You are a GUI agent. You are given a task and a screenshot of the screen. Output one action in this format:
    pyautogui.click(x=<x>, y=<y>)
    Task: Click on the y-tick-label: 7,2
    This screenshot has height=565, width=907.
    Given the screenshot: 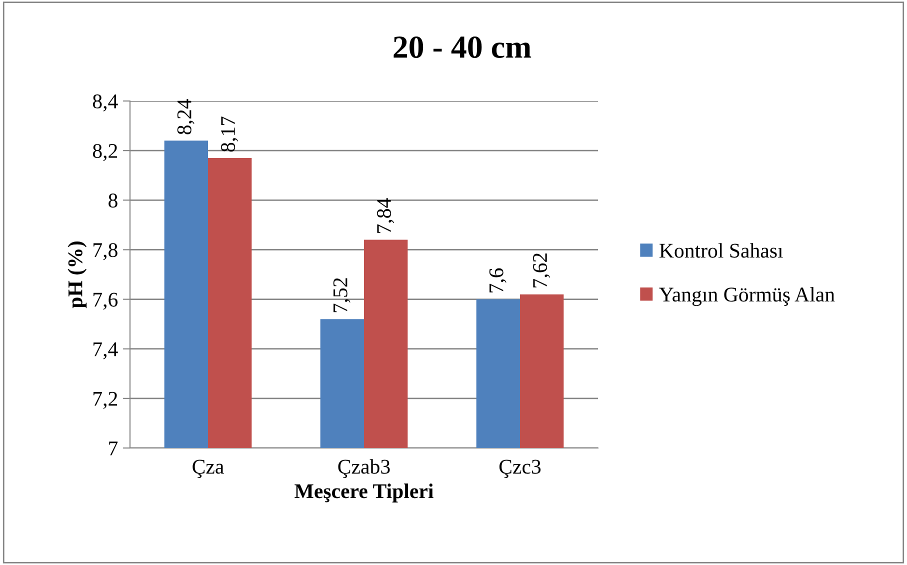 What is the action you would take?
    pyautogui.click(x=106, y=400)
    